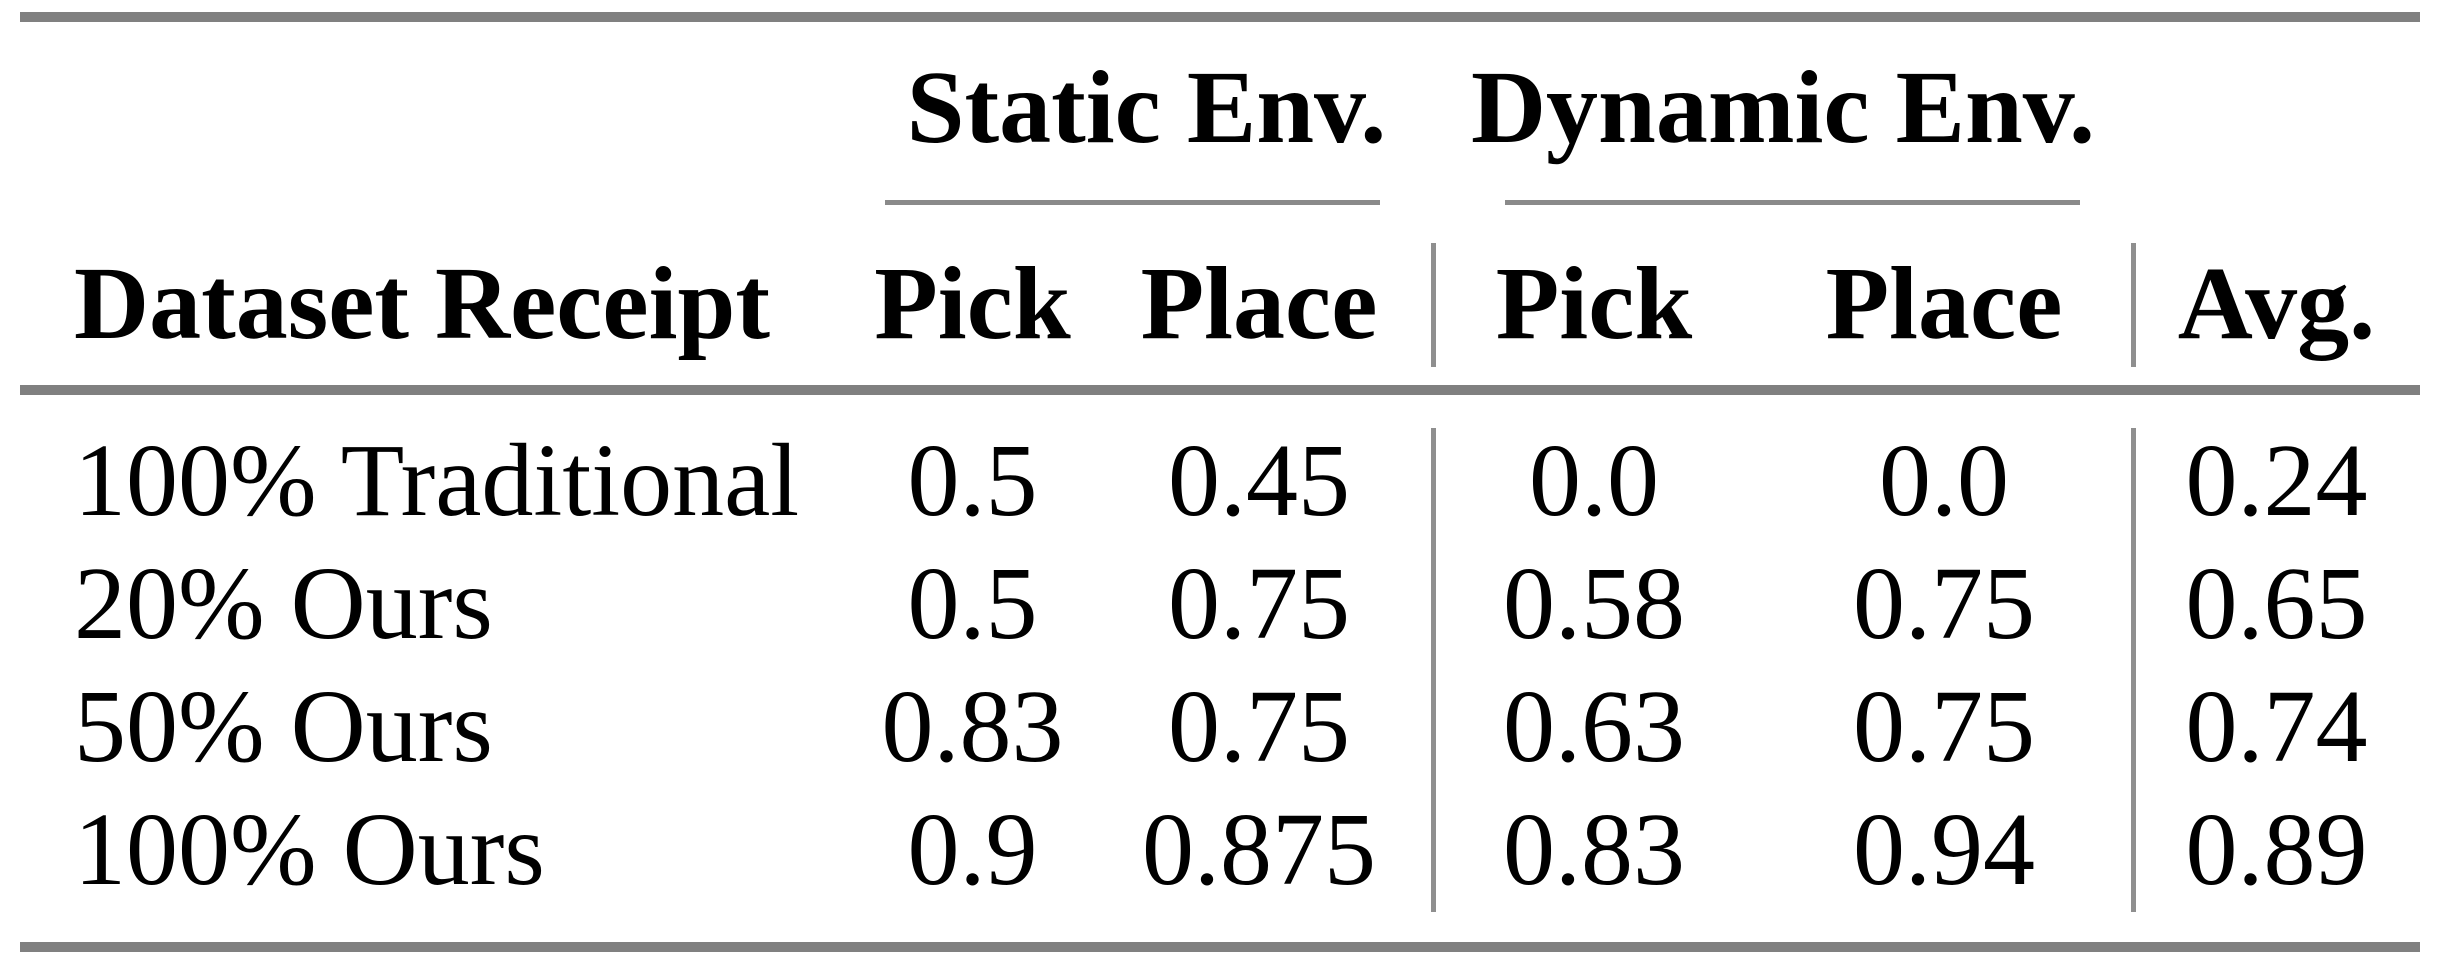  I want to click on cell-avg: 0.24, so click(2276, 480).